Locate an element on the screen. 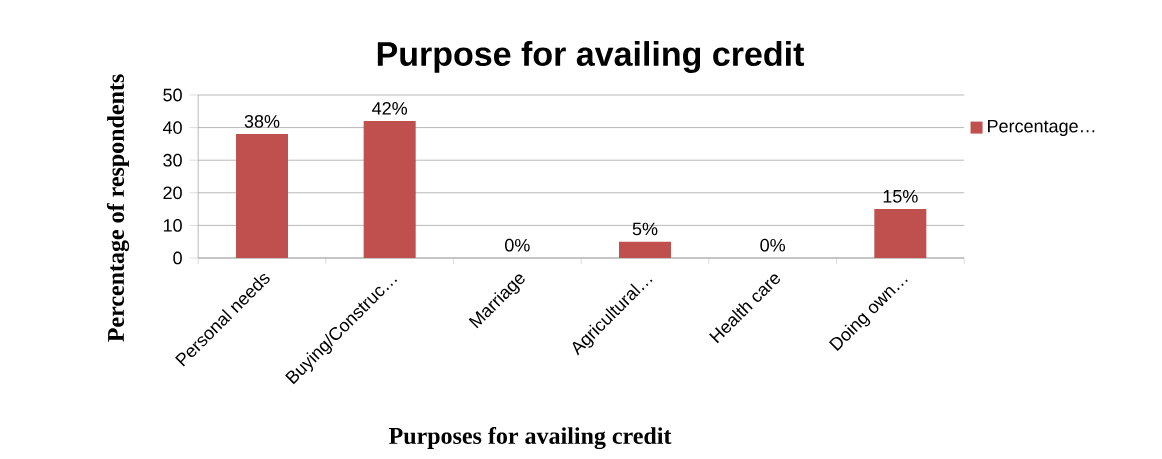  data-label: 38% is located at coordinates (262, 121).